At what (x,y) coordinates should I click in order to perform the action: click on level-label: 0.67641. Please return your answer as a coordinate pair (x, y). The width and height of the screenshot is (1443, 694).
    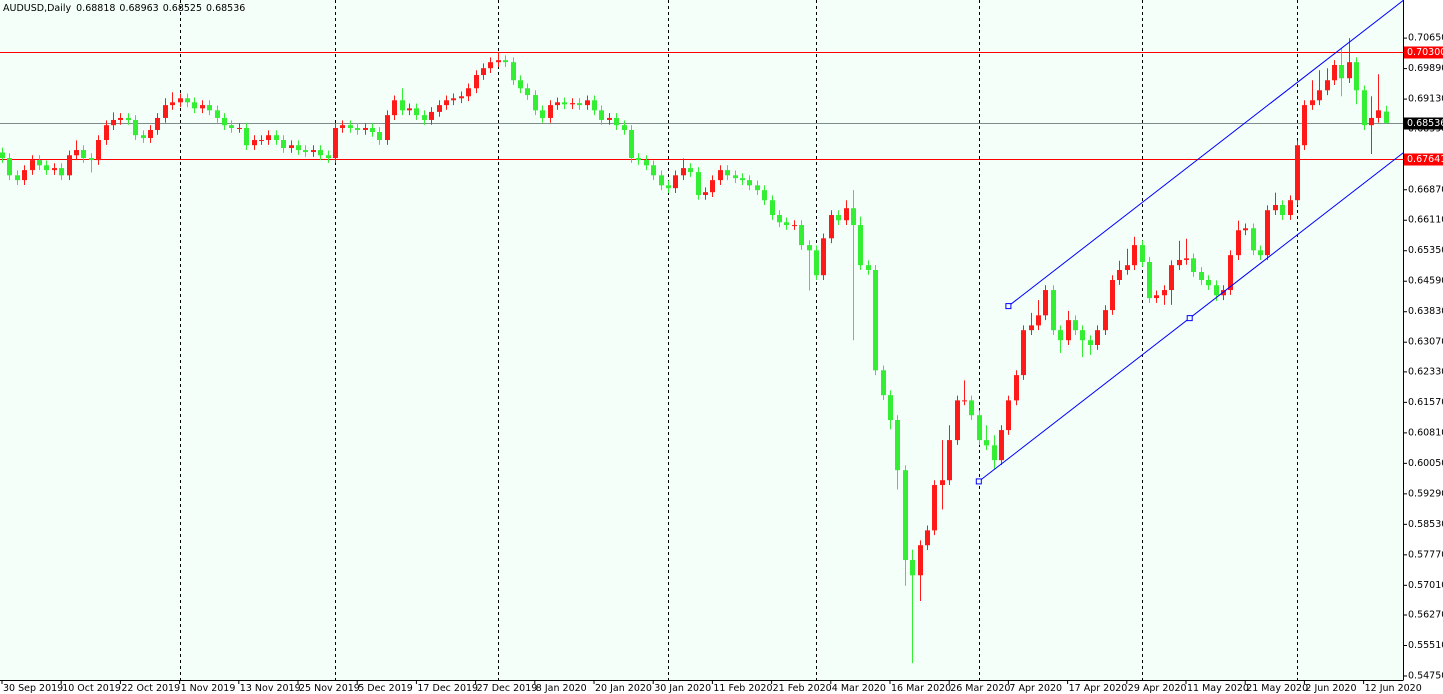
    Looking at the image, I should click on (1425, 159).